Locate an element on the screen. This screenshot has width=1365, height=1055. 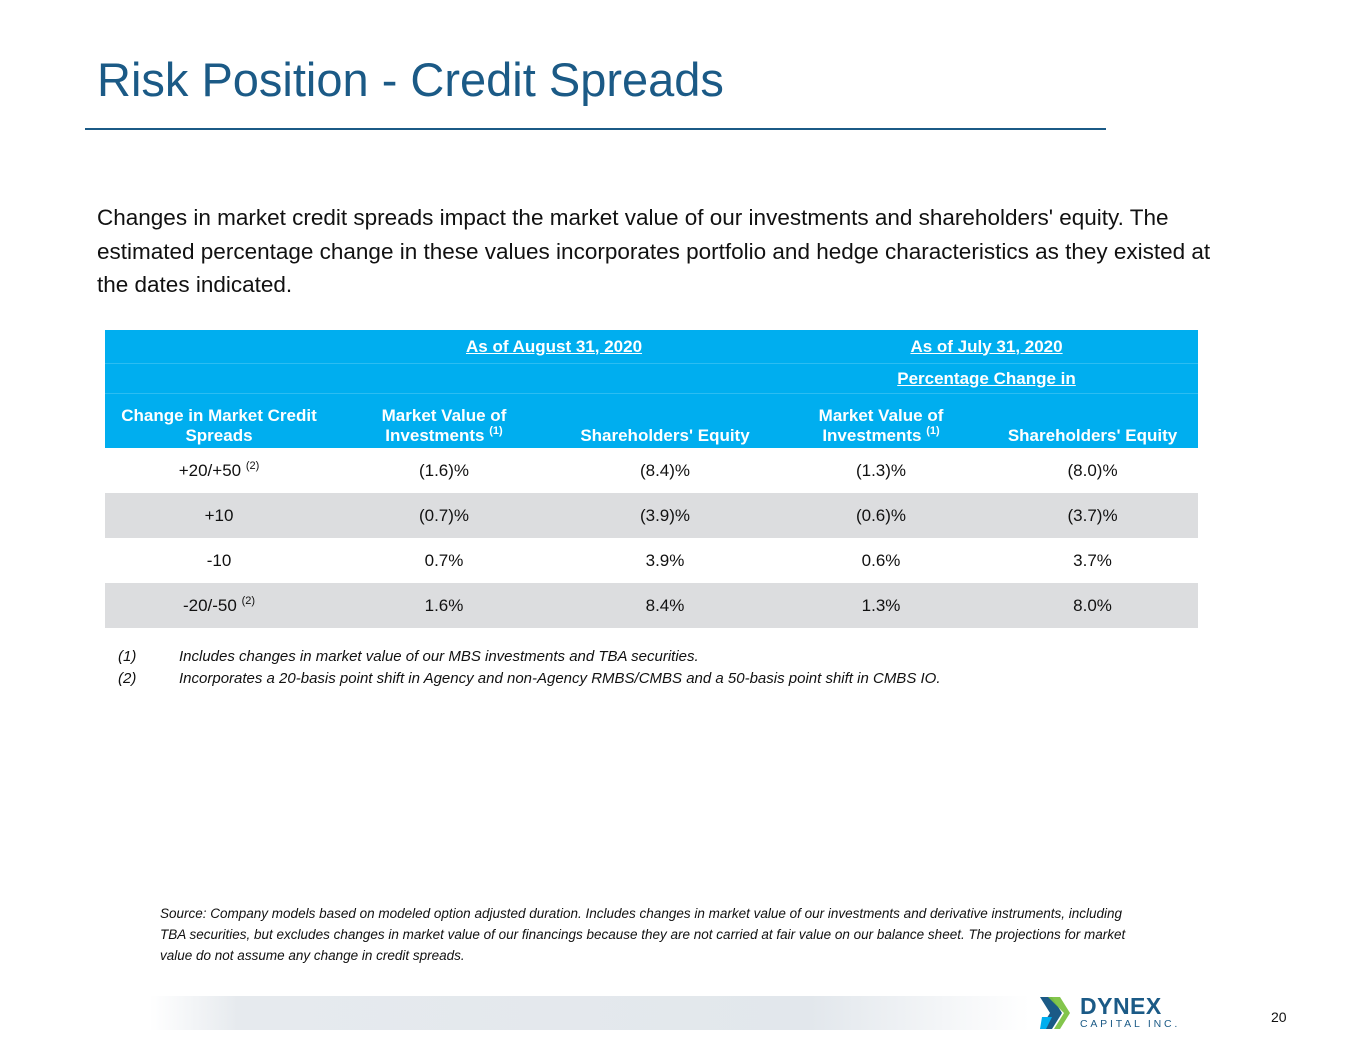
table-row: +10 (0.7)% (3.9)% (0.6)% (3.7)% is located at coordinates (652, 515).